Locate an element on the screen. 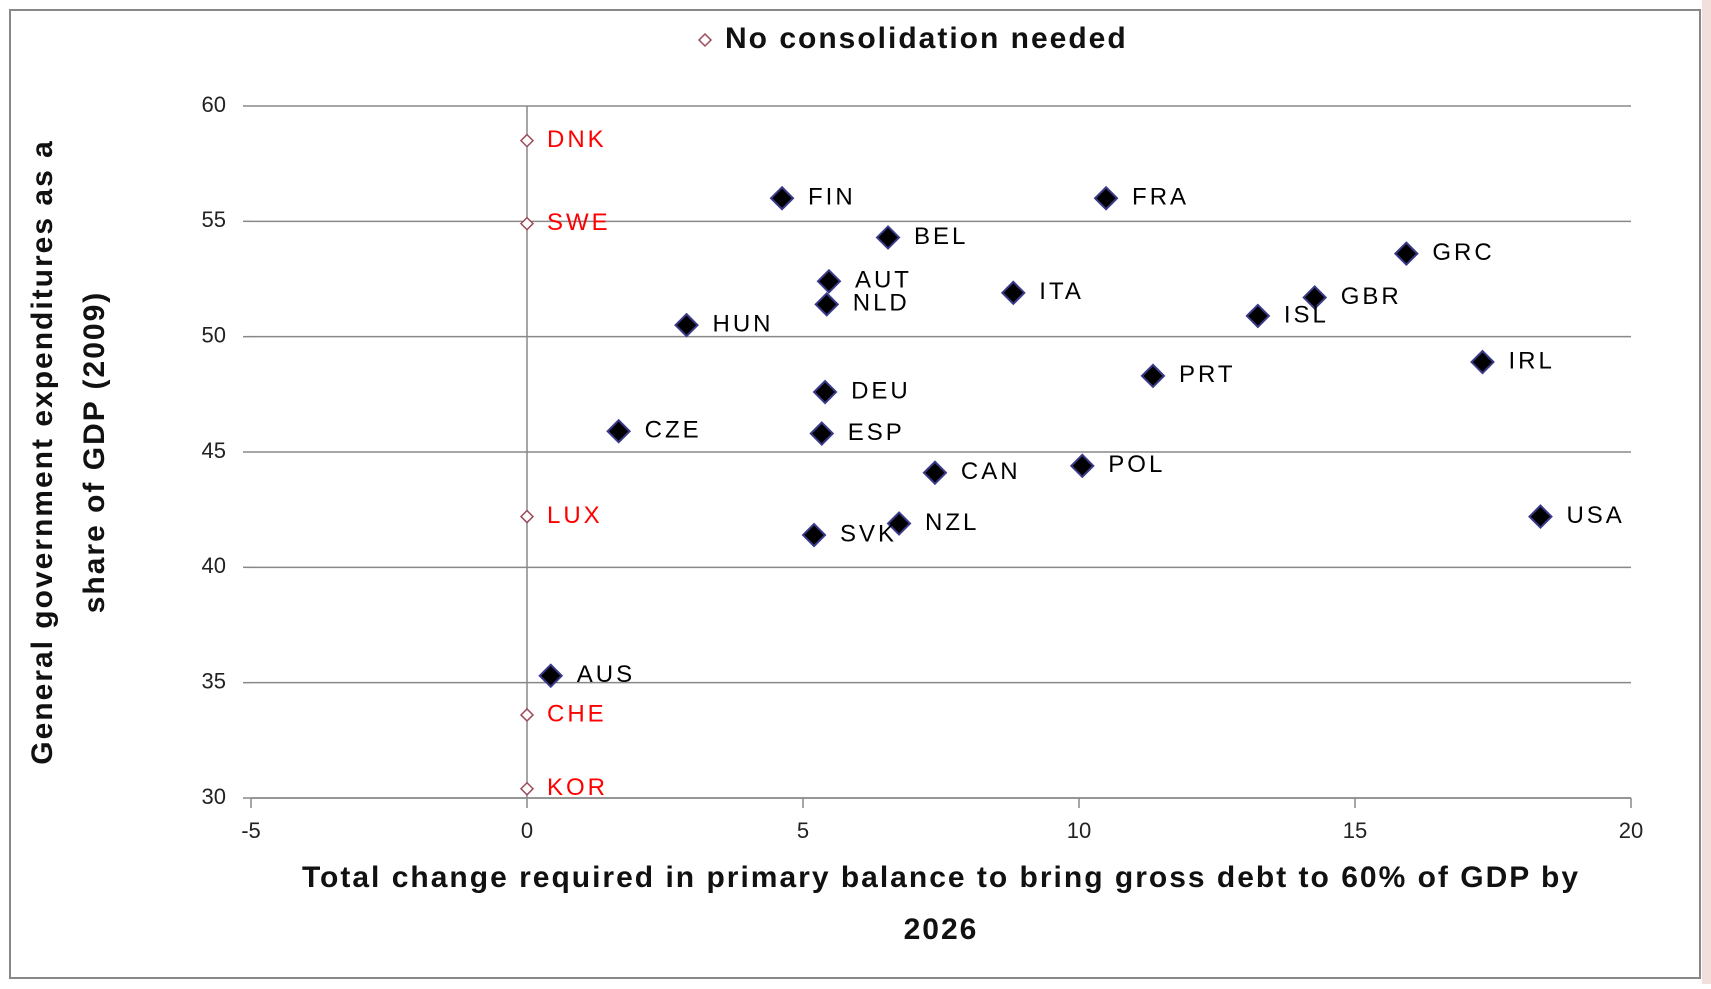 The width and height of the screenshot is (1711, 989). point-label: CZE is located at coordinates (673, 430).